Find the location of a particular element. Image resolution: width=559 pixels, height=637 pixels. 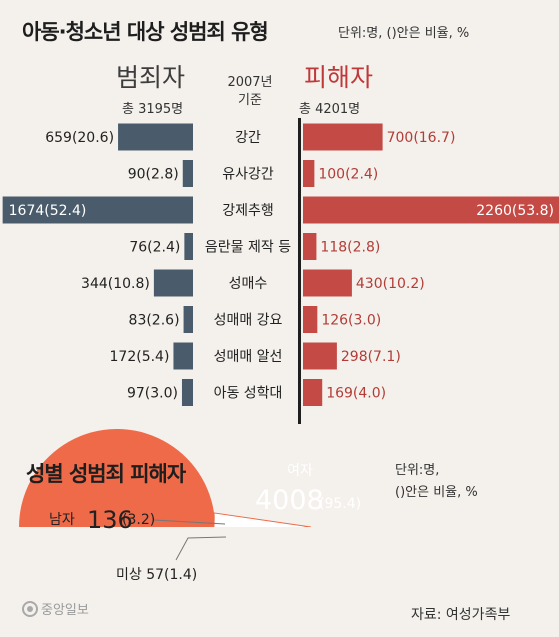

offender-value-label: 76(2.4) is located at coordinates (154, 248).